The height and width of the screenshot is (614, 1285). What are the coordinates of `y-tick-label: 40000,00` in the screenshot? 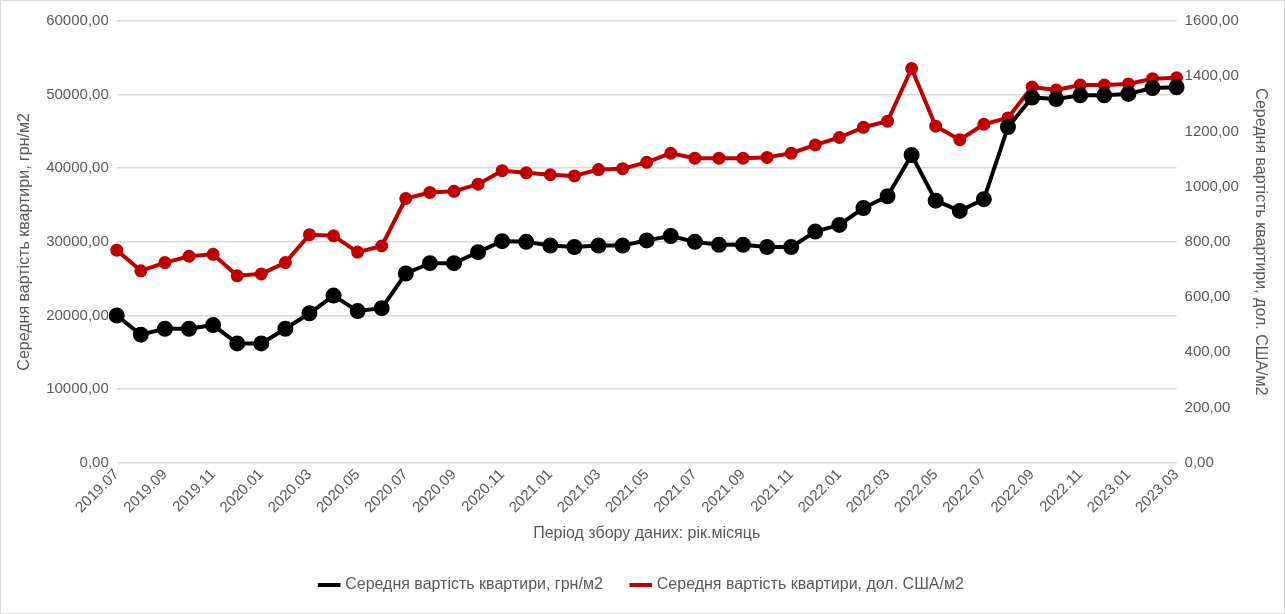 It's located at (77, 167).